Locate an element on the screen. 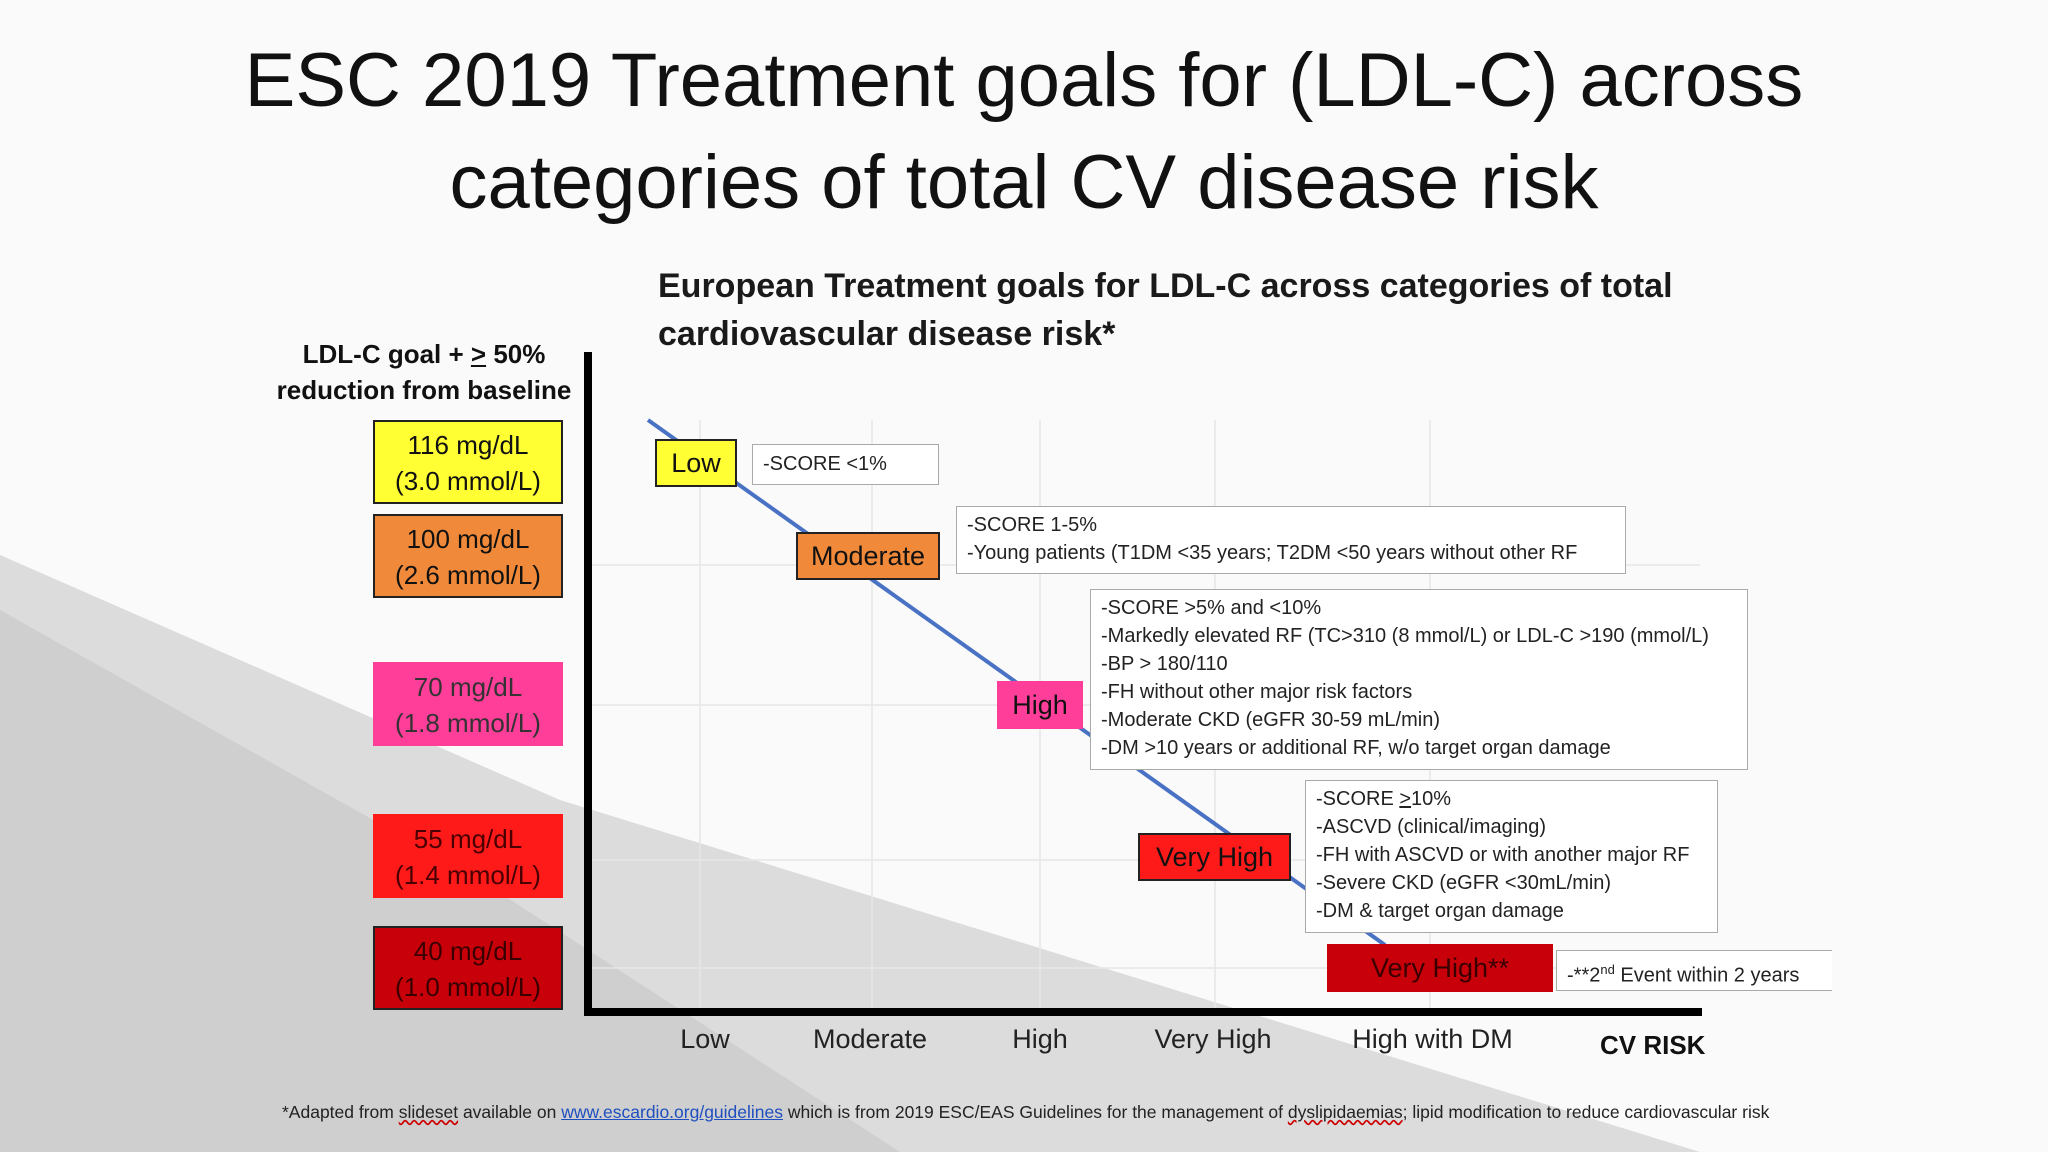 This screenshot has height=1152, width=2048. x-tick-moderate: Moderate is located at coordinates (870, 1039).